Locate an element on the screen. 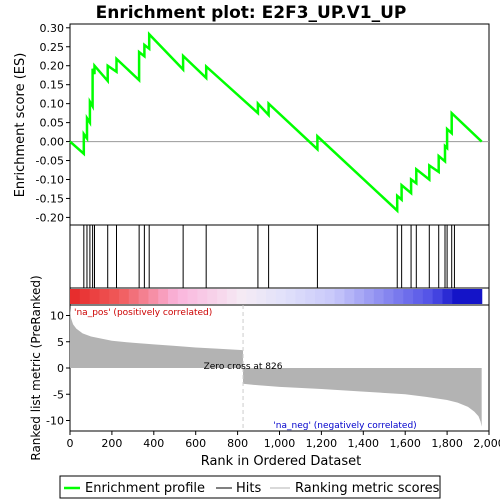  es-y-tick-label: 0.20 is located at coordinates (52, 66).